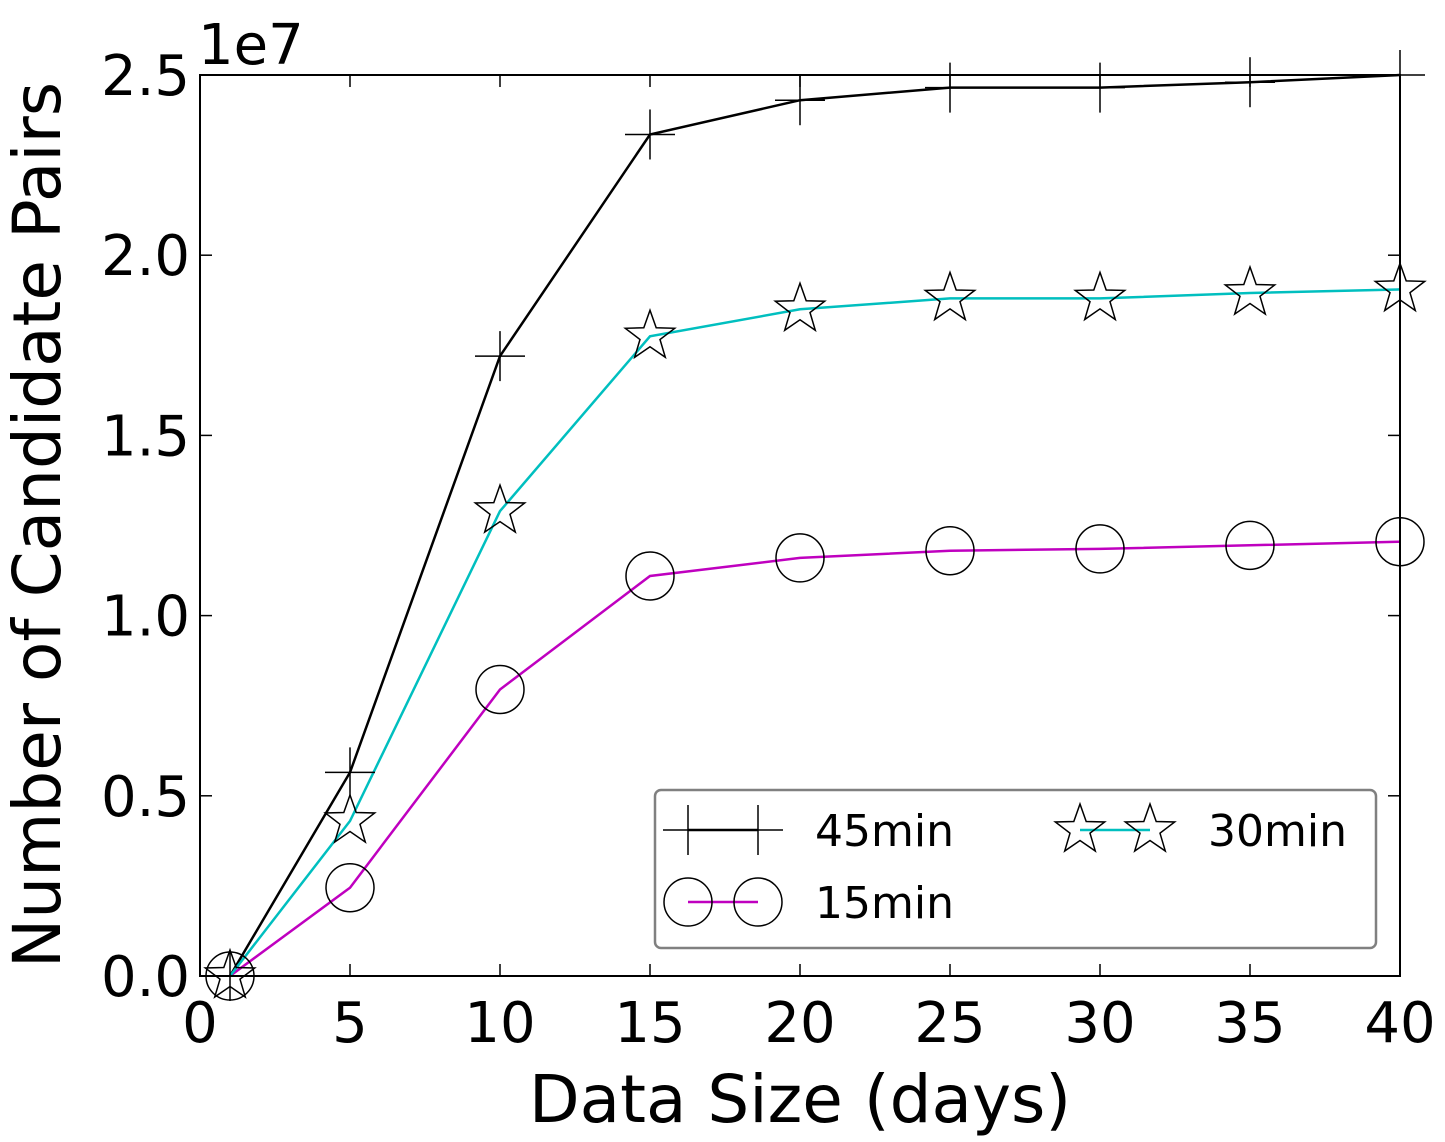 The image size is (1445, 1142). Describe the element at coordinates (145, 797) in the screenshot. I see `y-tick-label-0.5: 0.5` at that location.